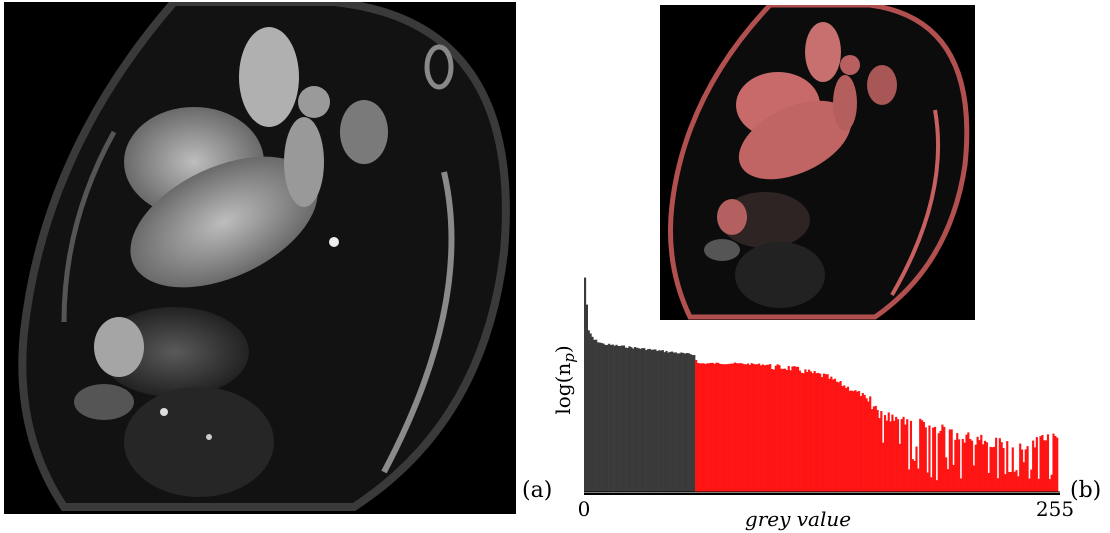 The height and width of the screenshot is (533, 1110). I want to click on x-min-label: 0, so click(584, 509).